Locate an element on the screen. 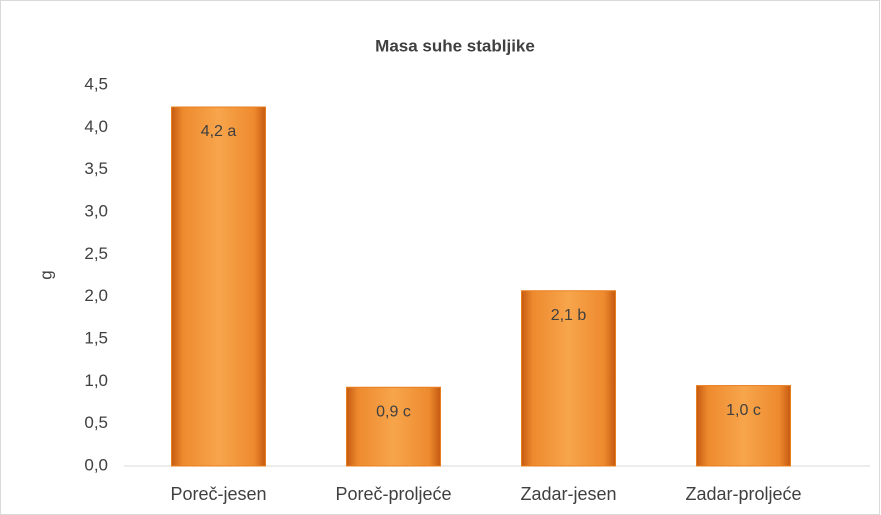 This screenshot has width=881, height=515. data-label: 0,9 c is located at coordinates (393, 411).